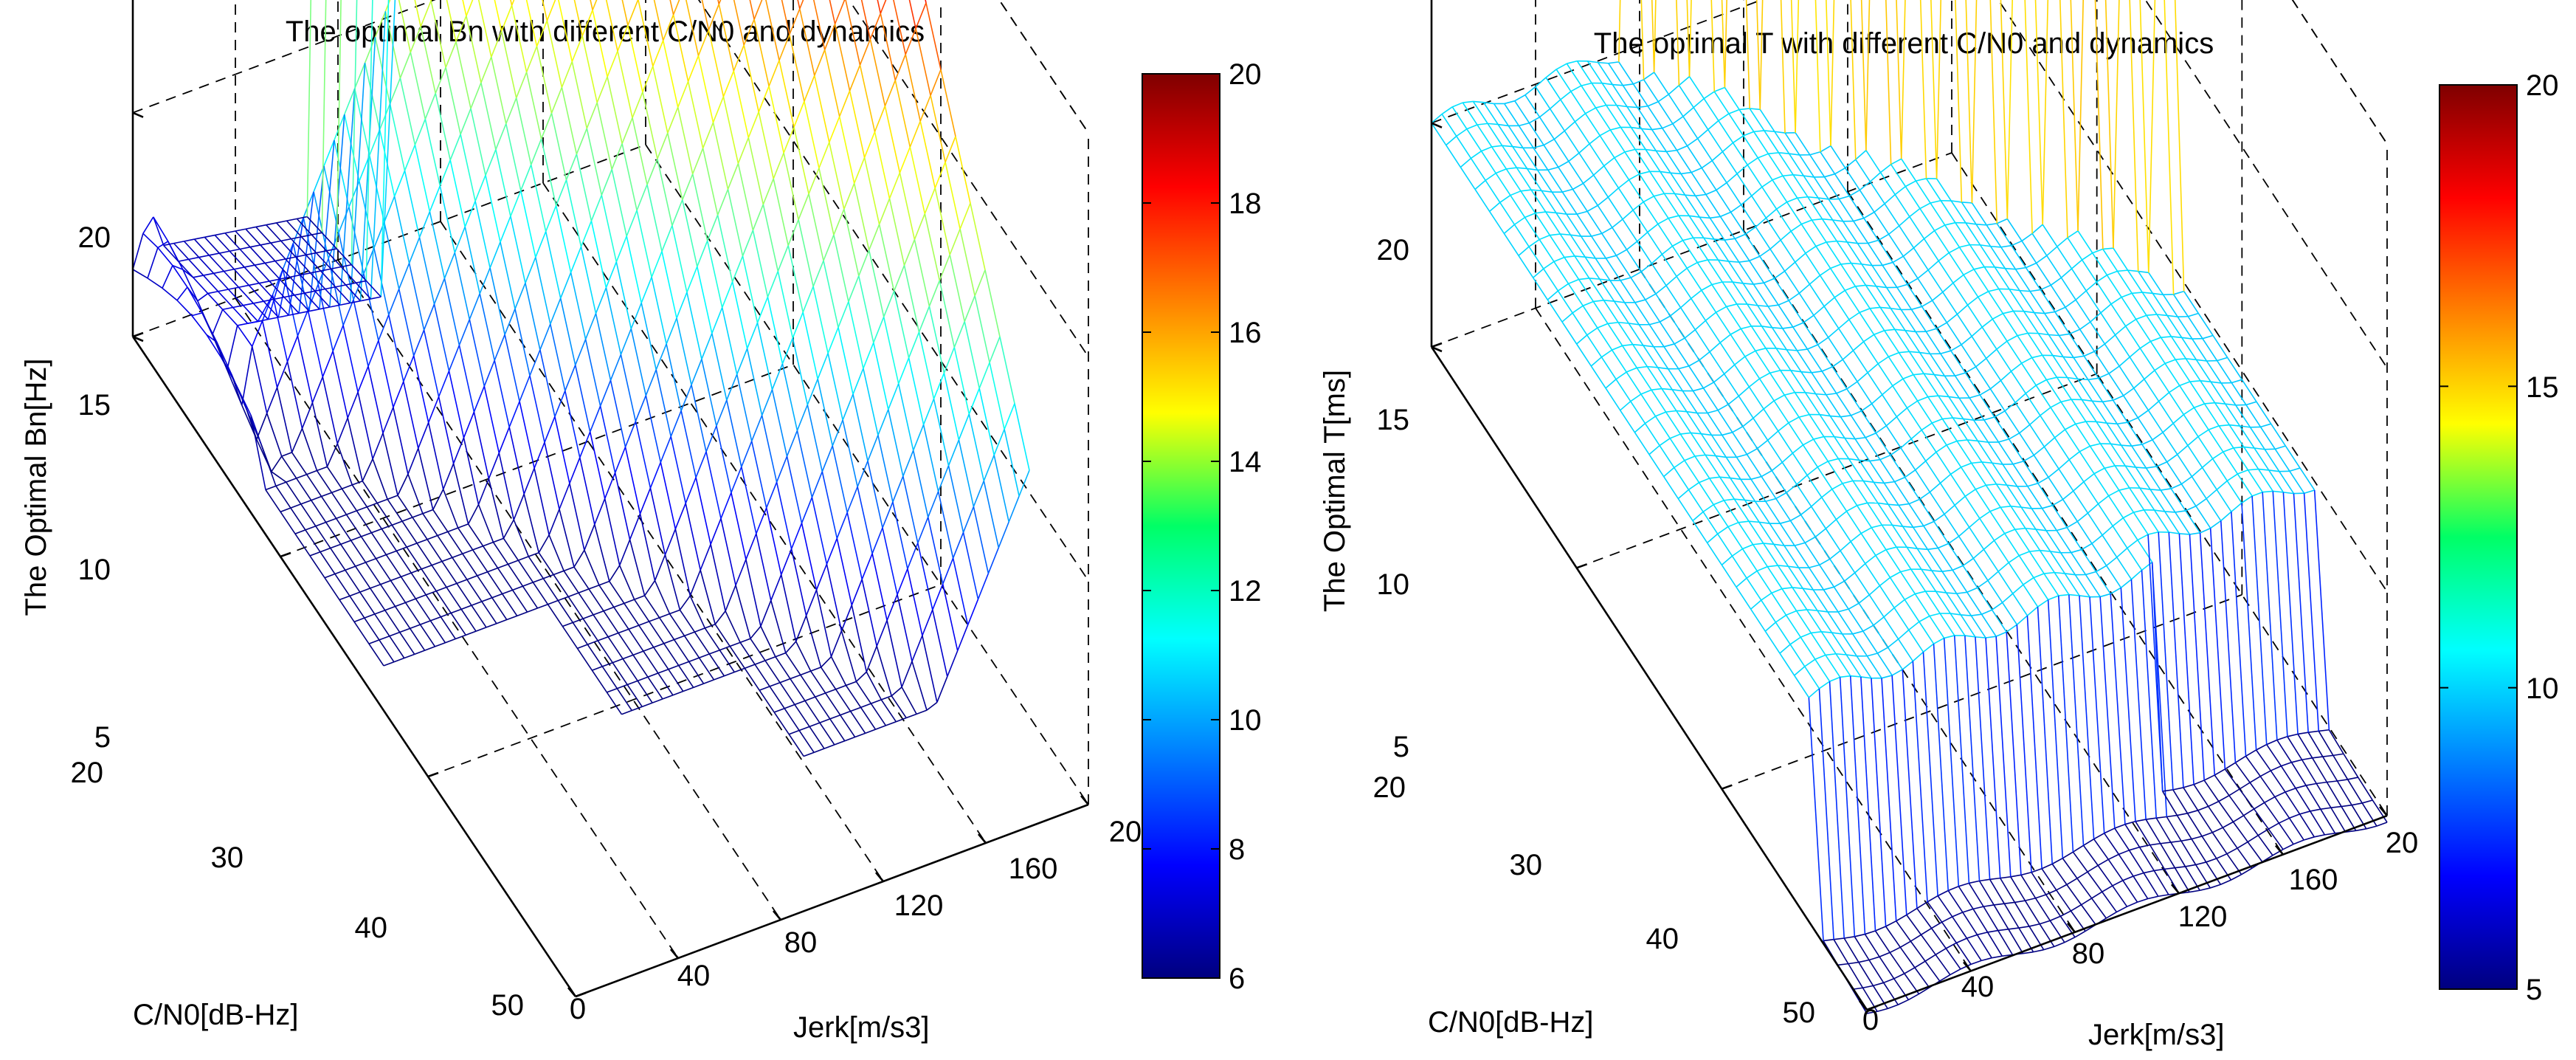 This screenshot has height=1060, width=2576. I want to click on left-cb-label-0: 6, so click(1237, 979).